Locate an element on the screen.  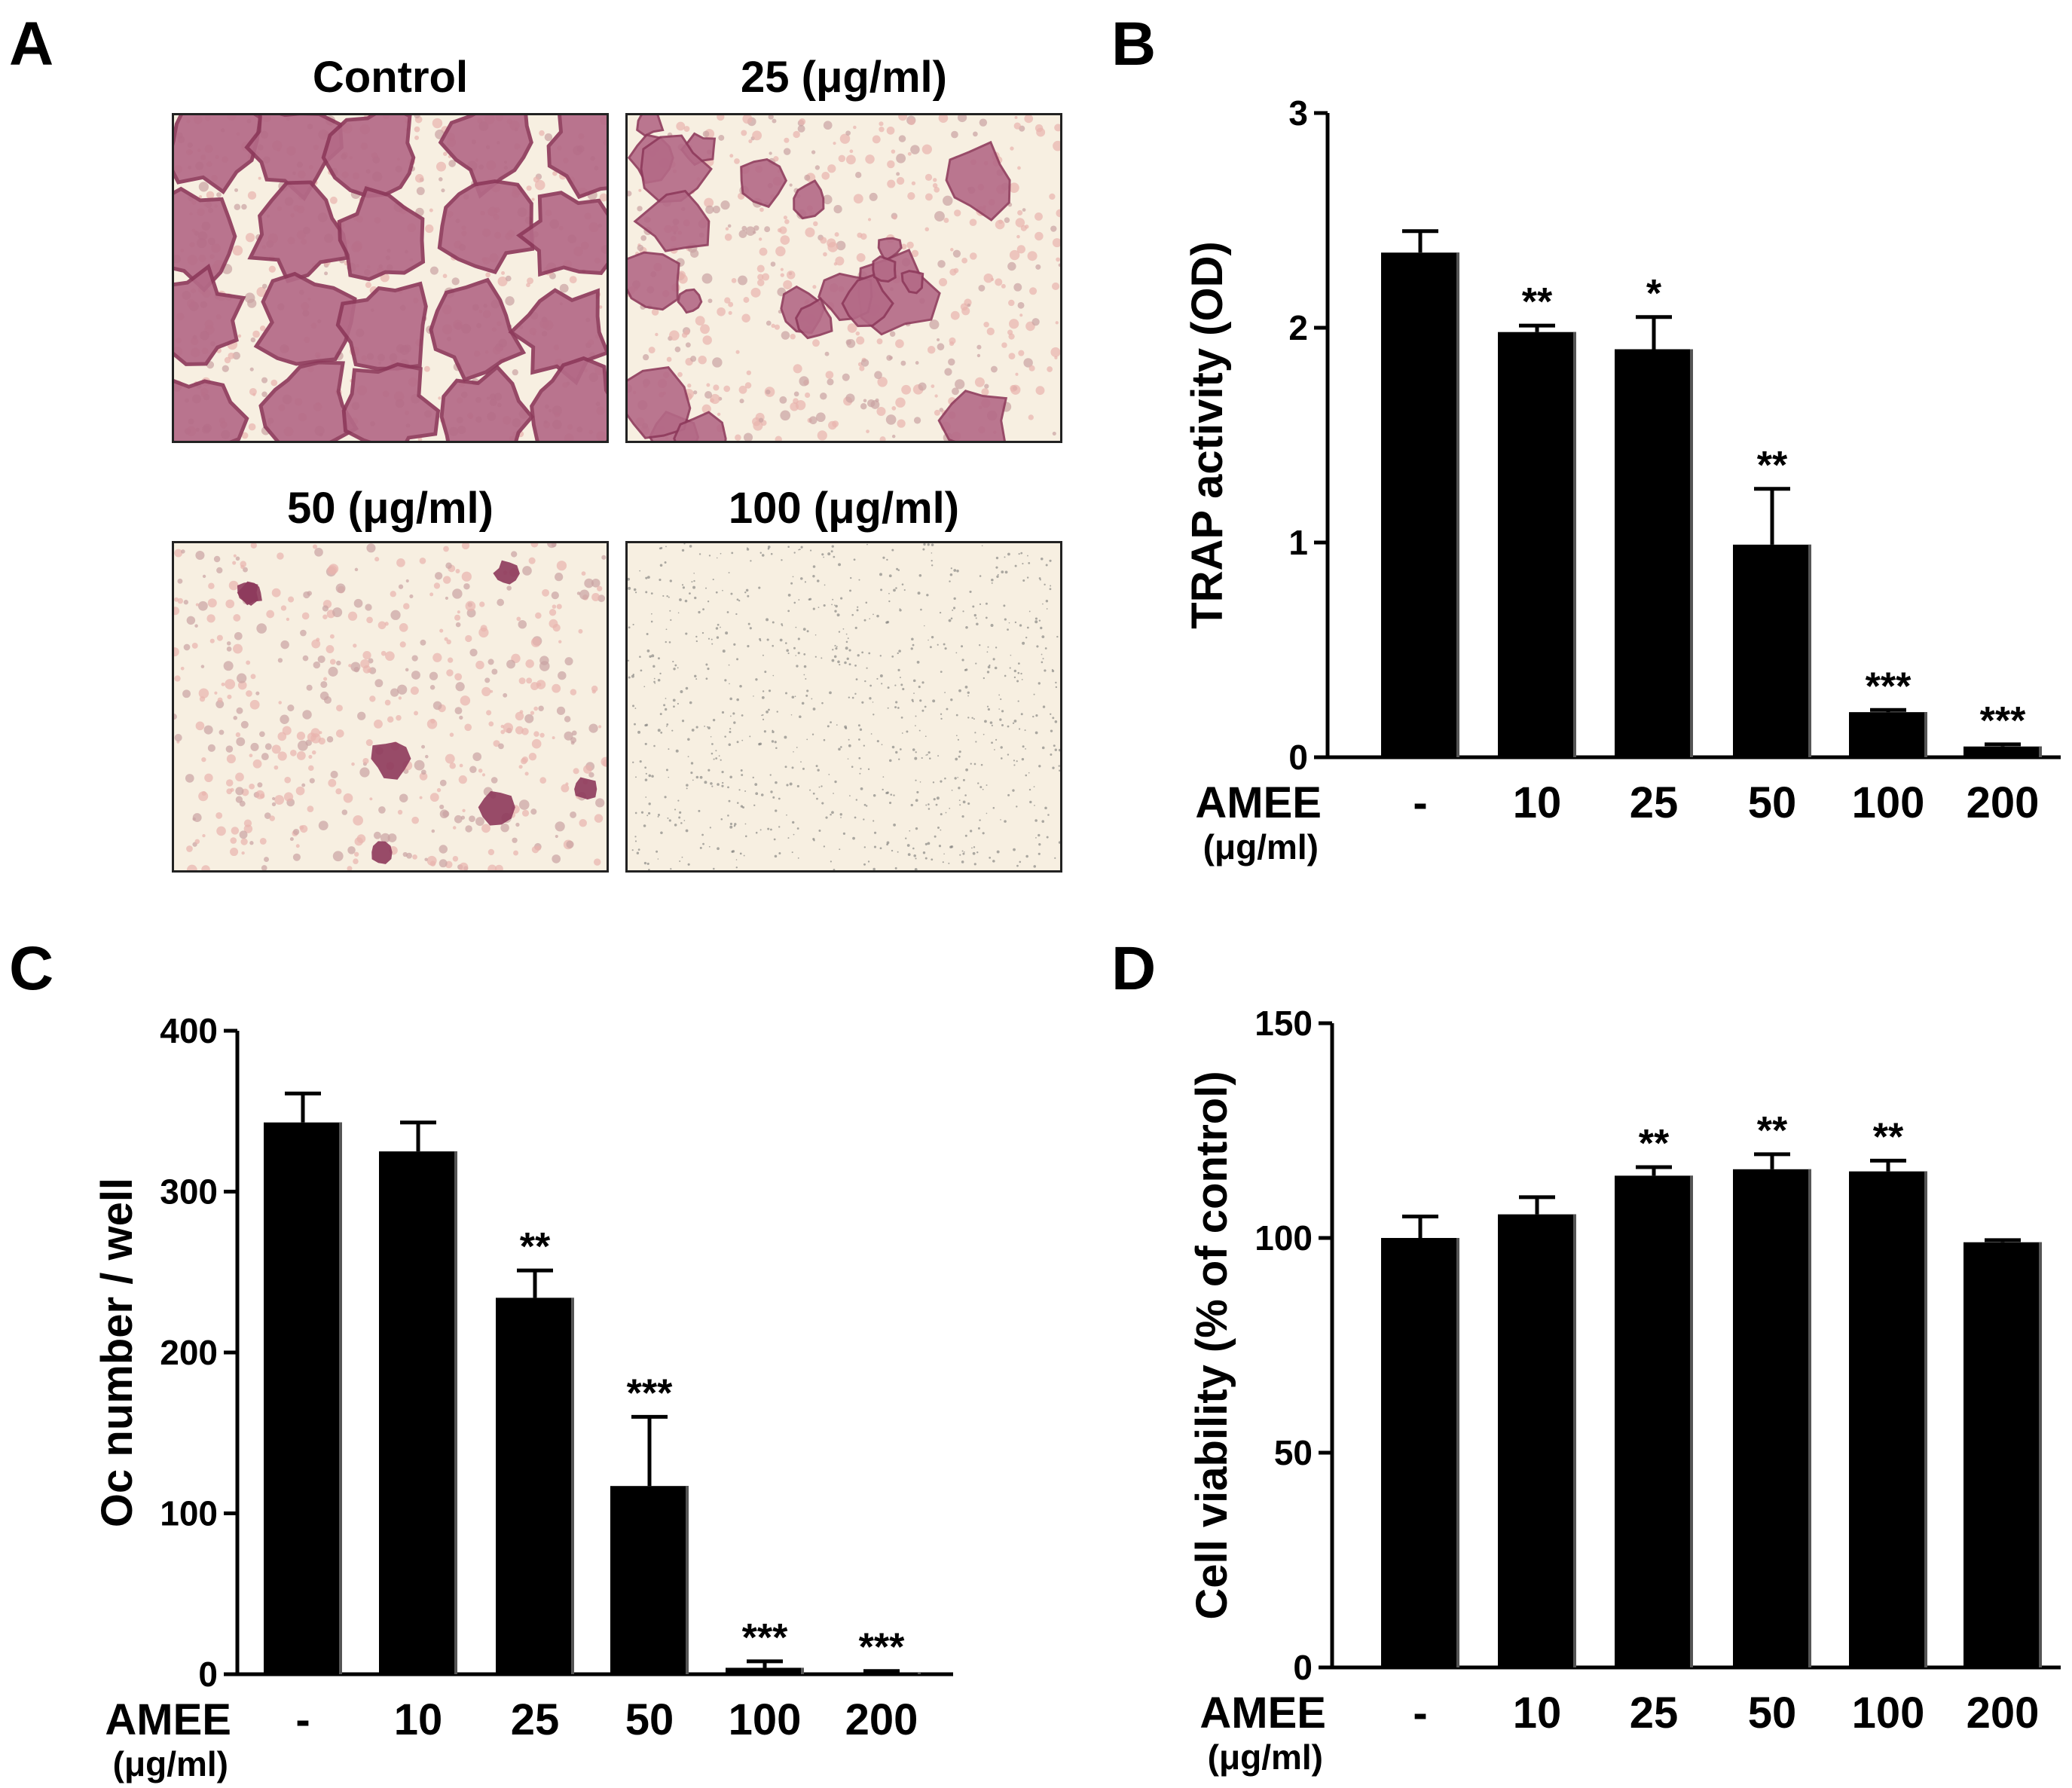
panel-label-c: C is located at coordinates (32, 968).